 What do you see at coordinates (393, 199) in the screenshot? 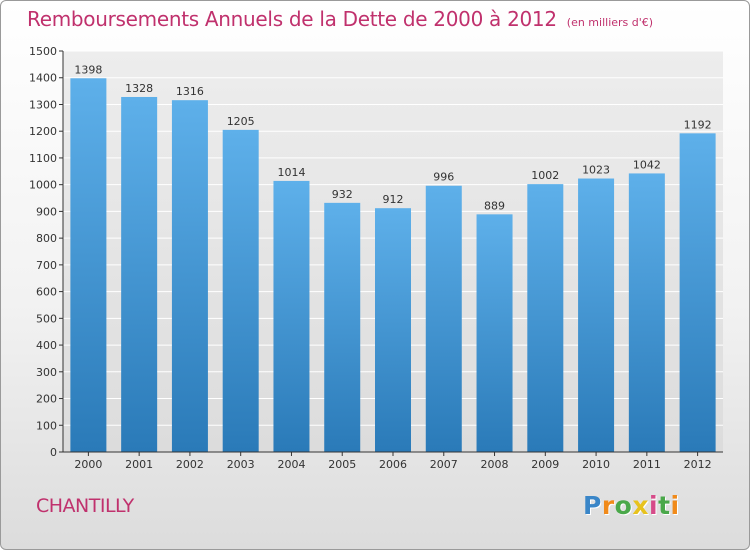
I see `data-label: 912` at bounding box center [393, 199].